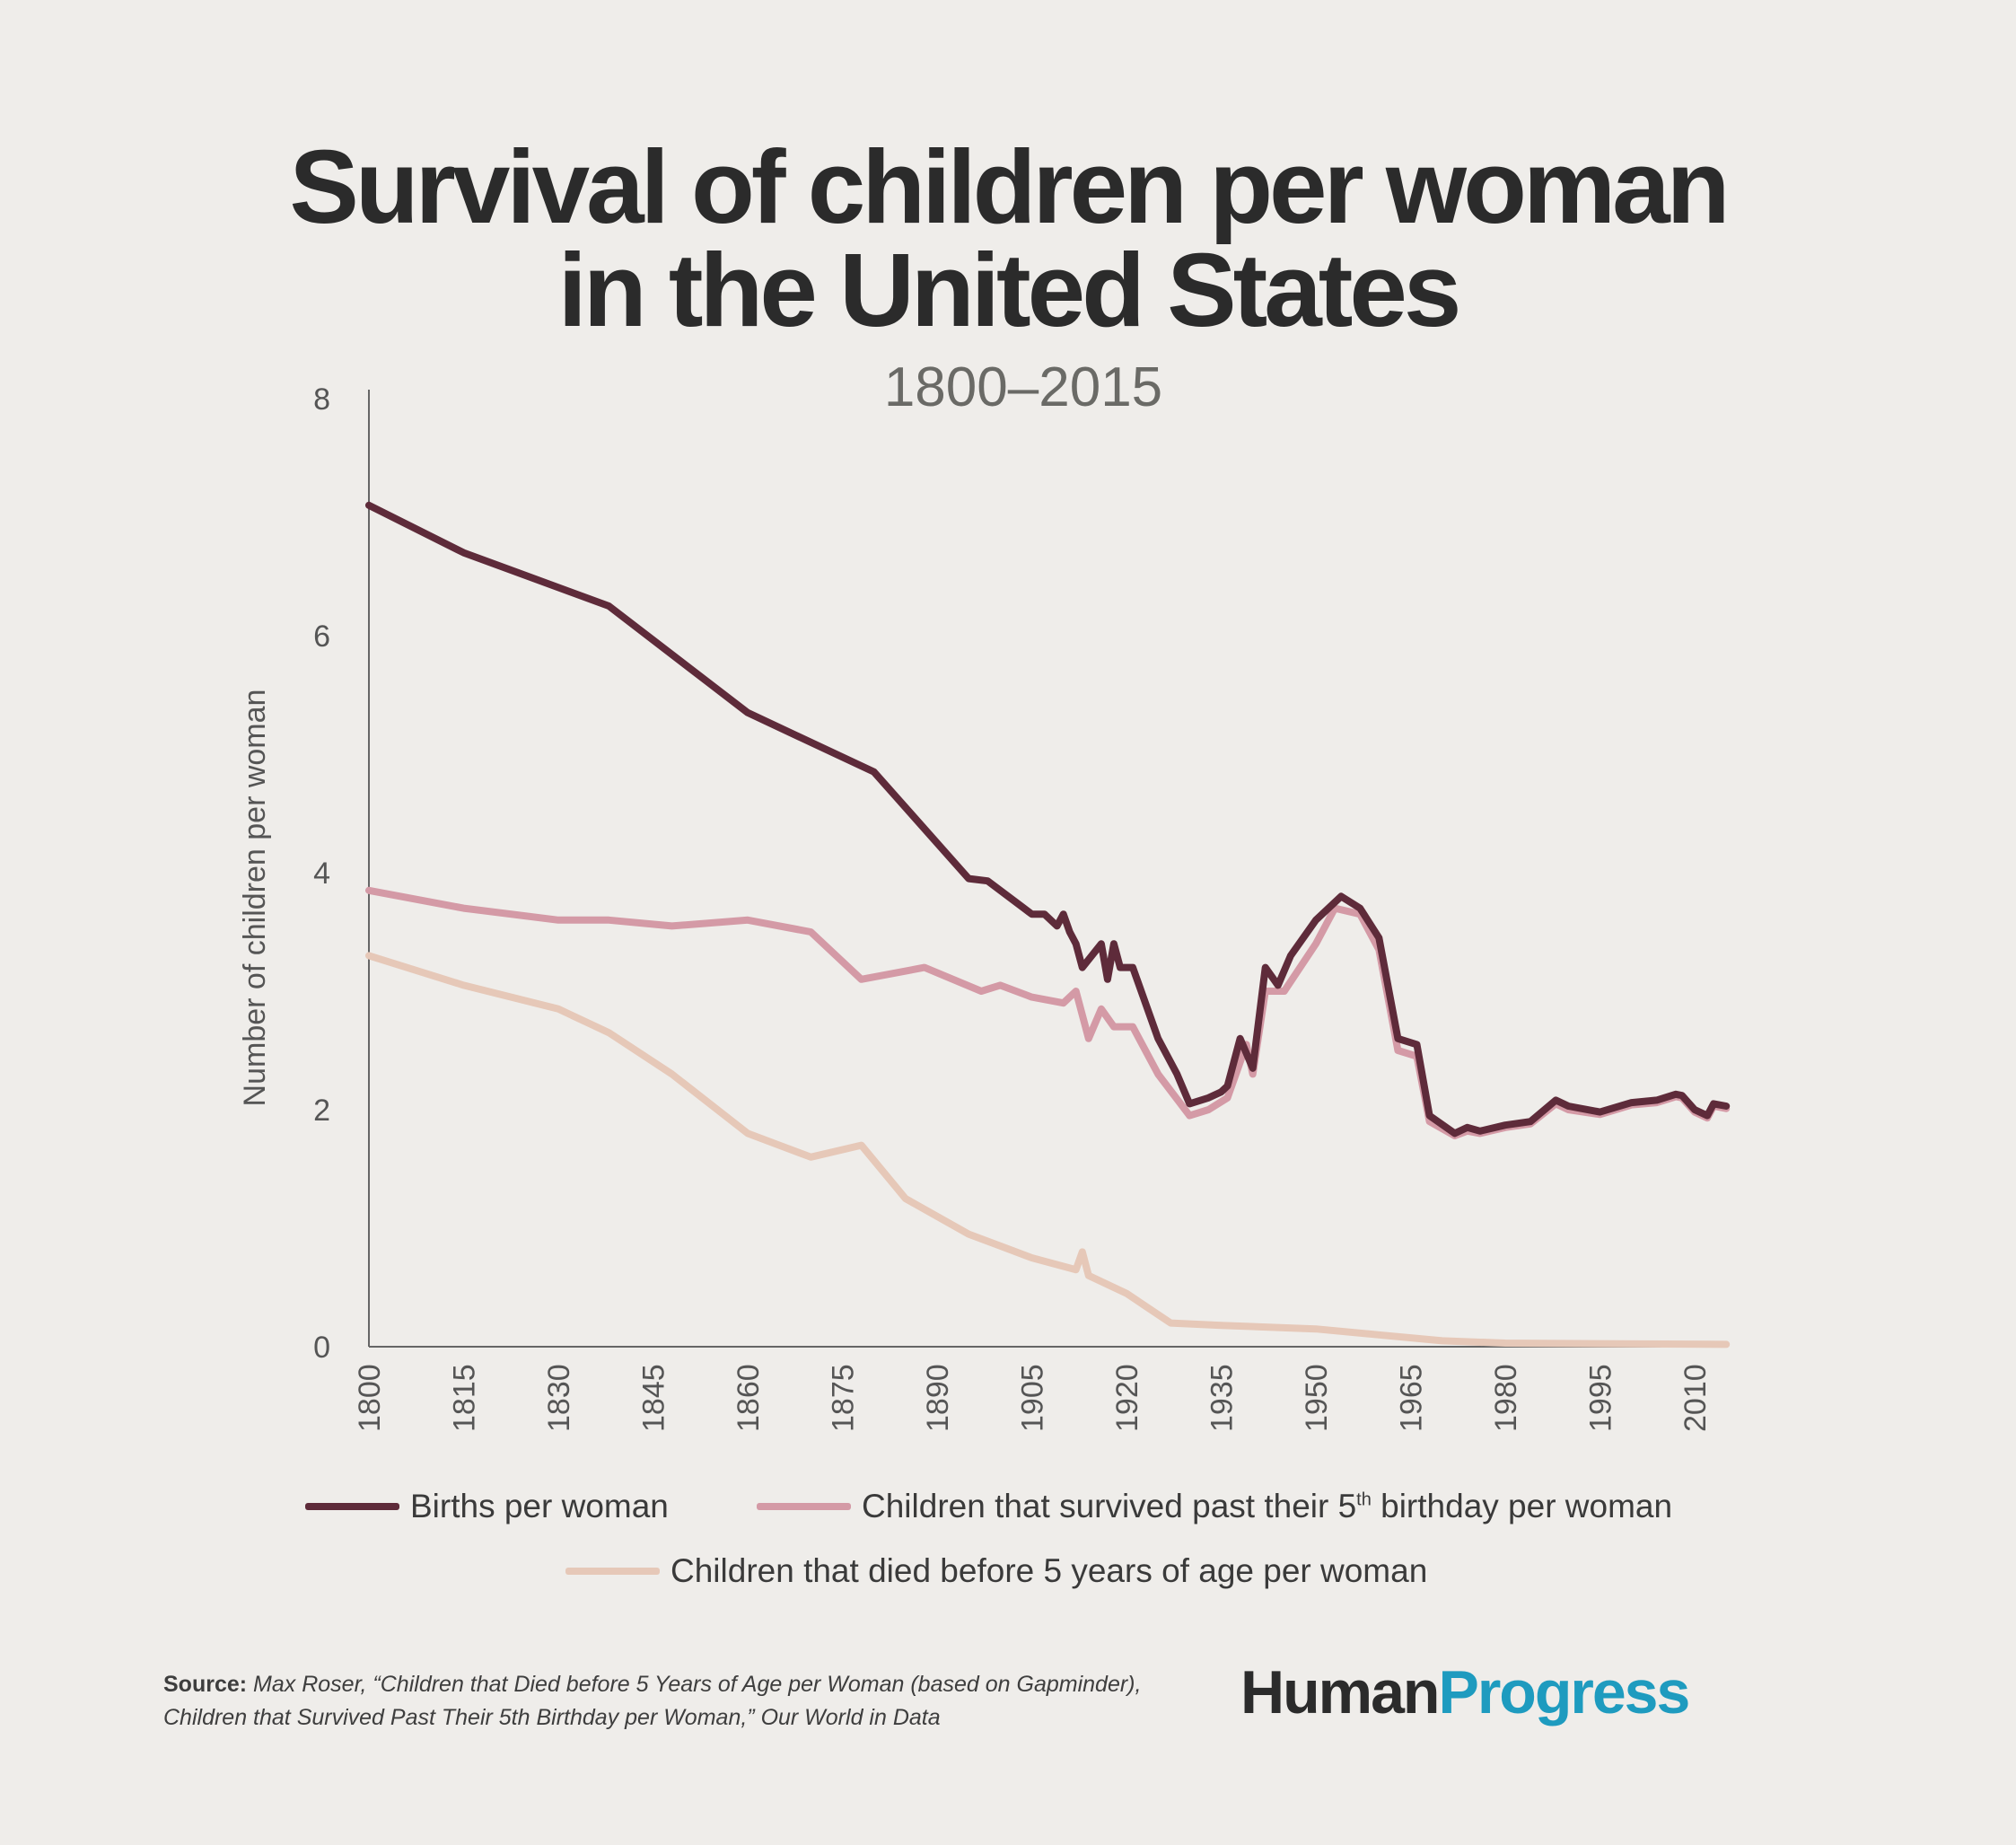 The image size is (2016, 1845). I want to click on y-tick-label: 8, so click(321, 399).